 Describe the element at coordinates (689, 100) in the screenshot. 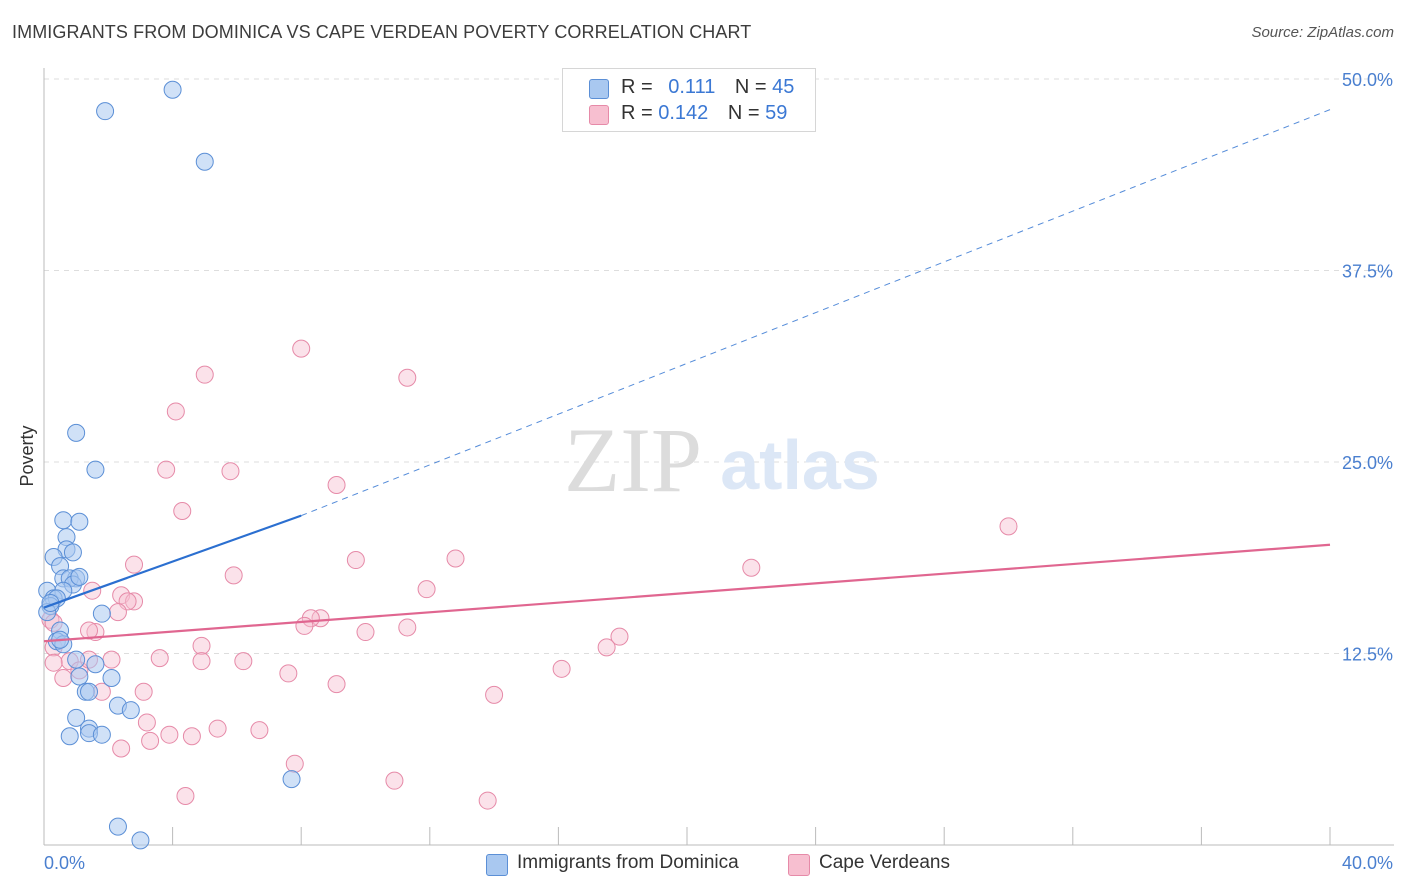

I see `correlation-legend: R = 0.111 N = 45 R = 0.142 N = 59` at that location.